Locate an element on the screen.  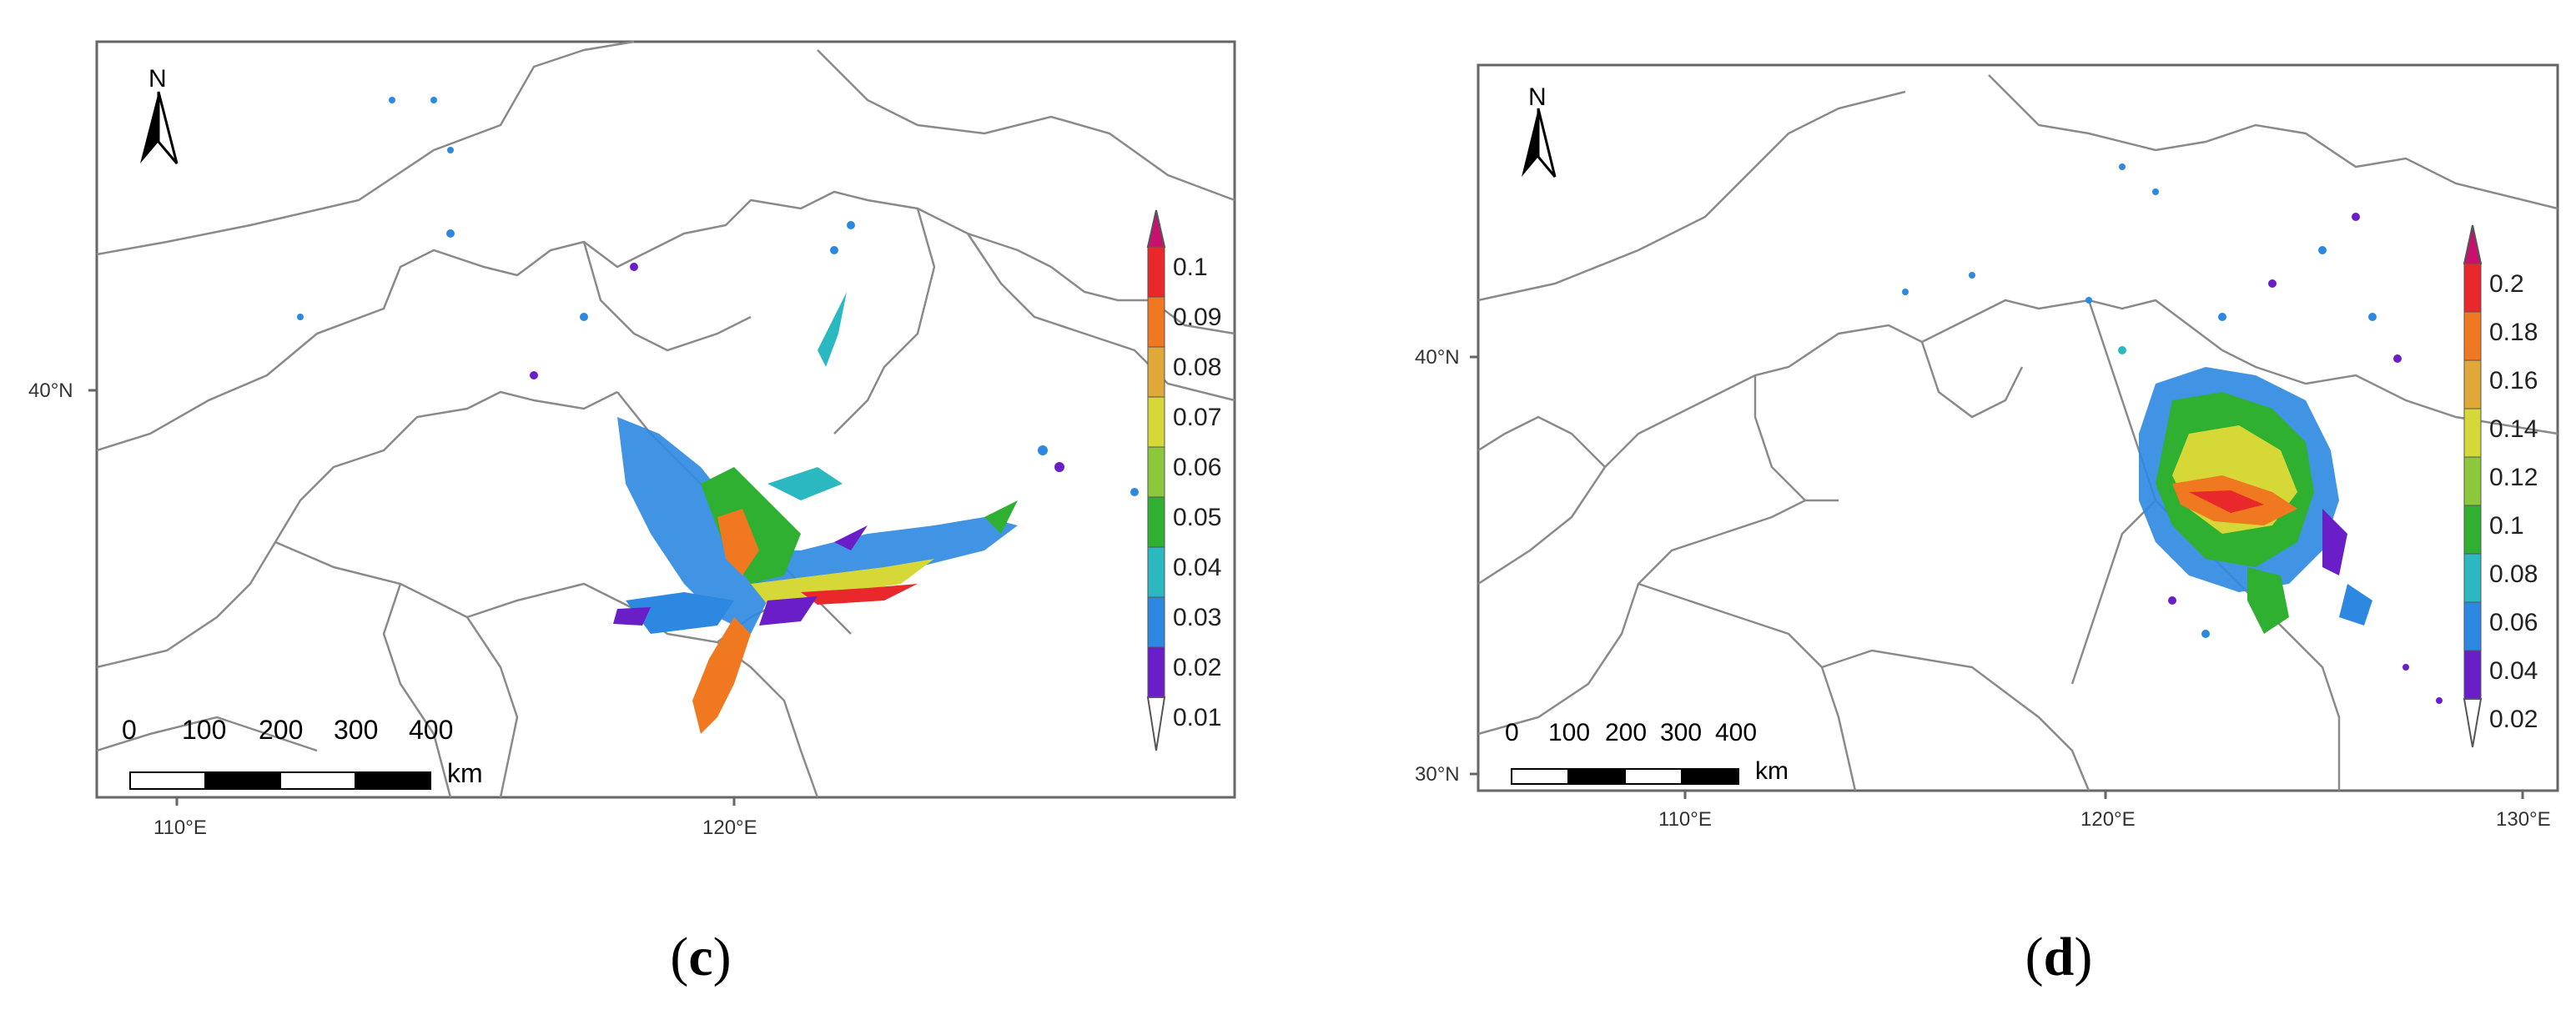
legend-label: 0.2 is located at coordinates (2506, 284).